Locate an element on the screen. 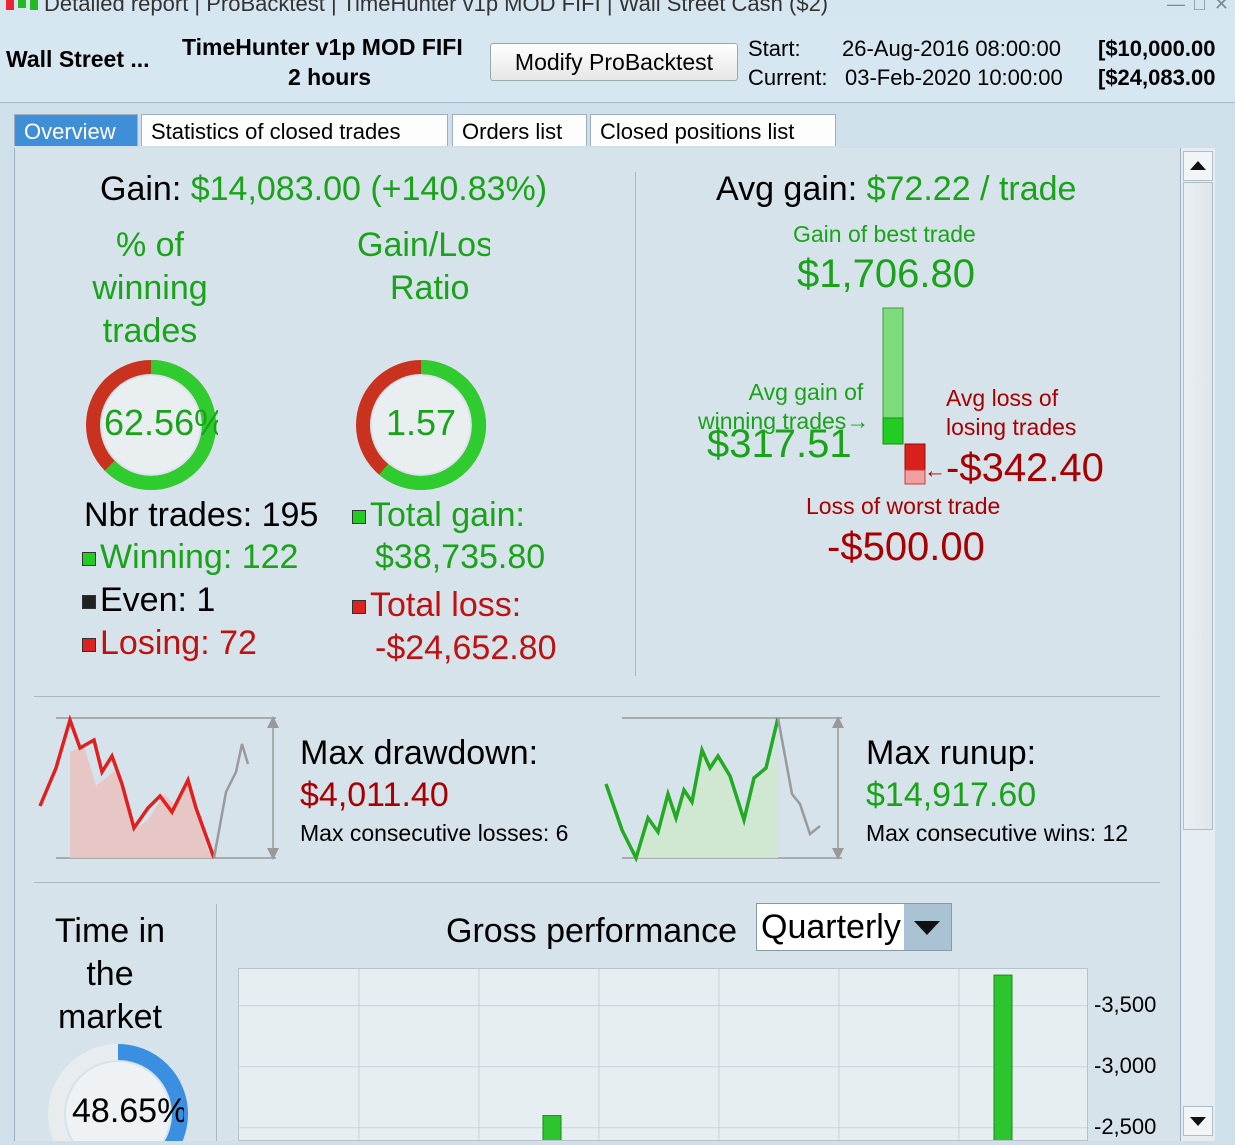 This screenshot has height=1145, width=1235. ratio-title-line2: Ratio is located at coordinates (430, 288).